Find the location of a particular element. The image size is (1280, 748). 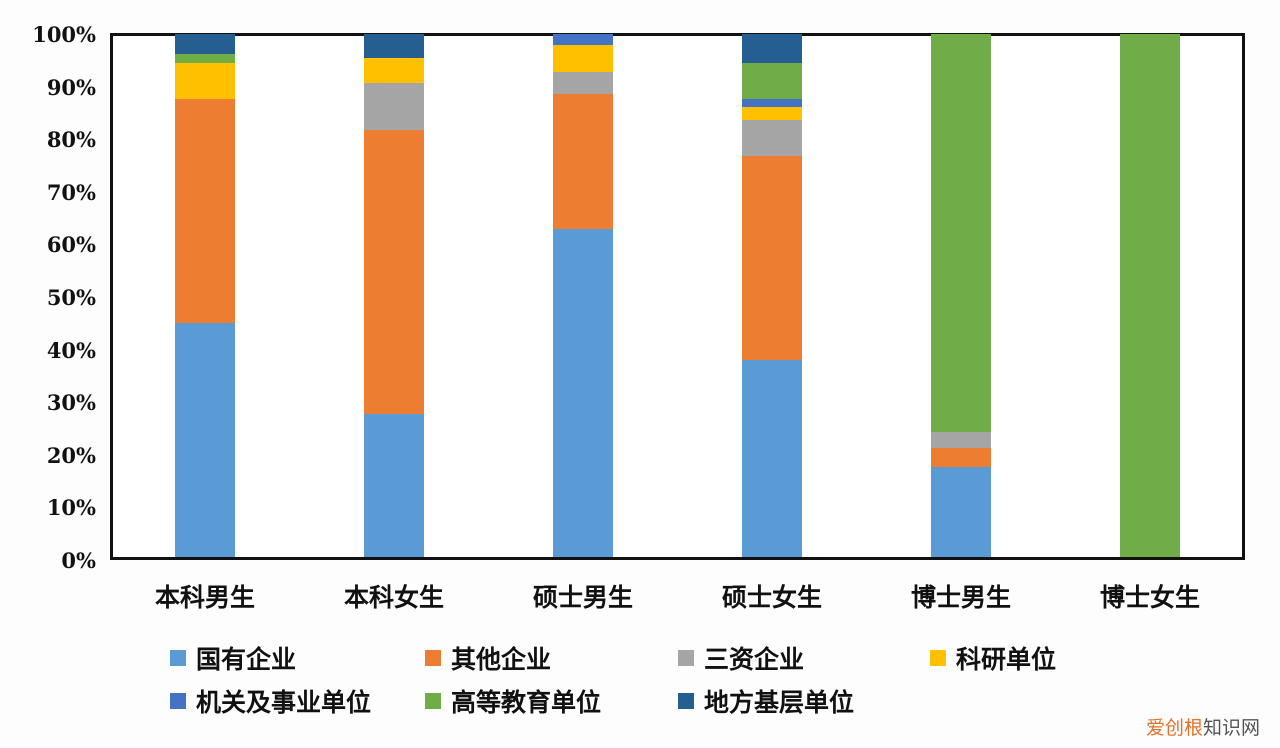

y-tick-label: 50% is located at coordinates (71, 297).